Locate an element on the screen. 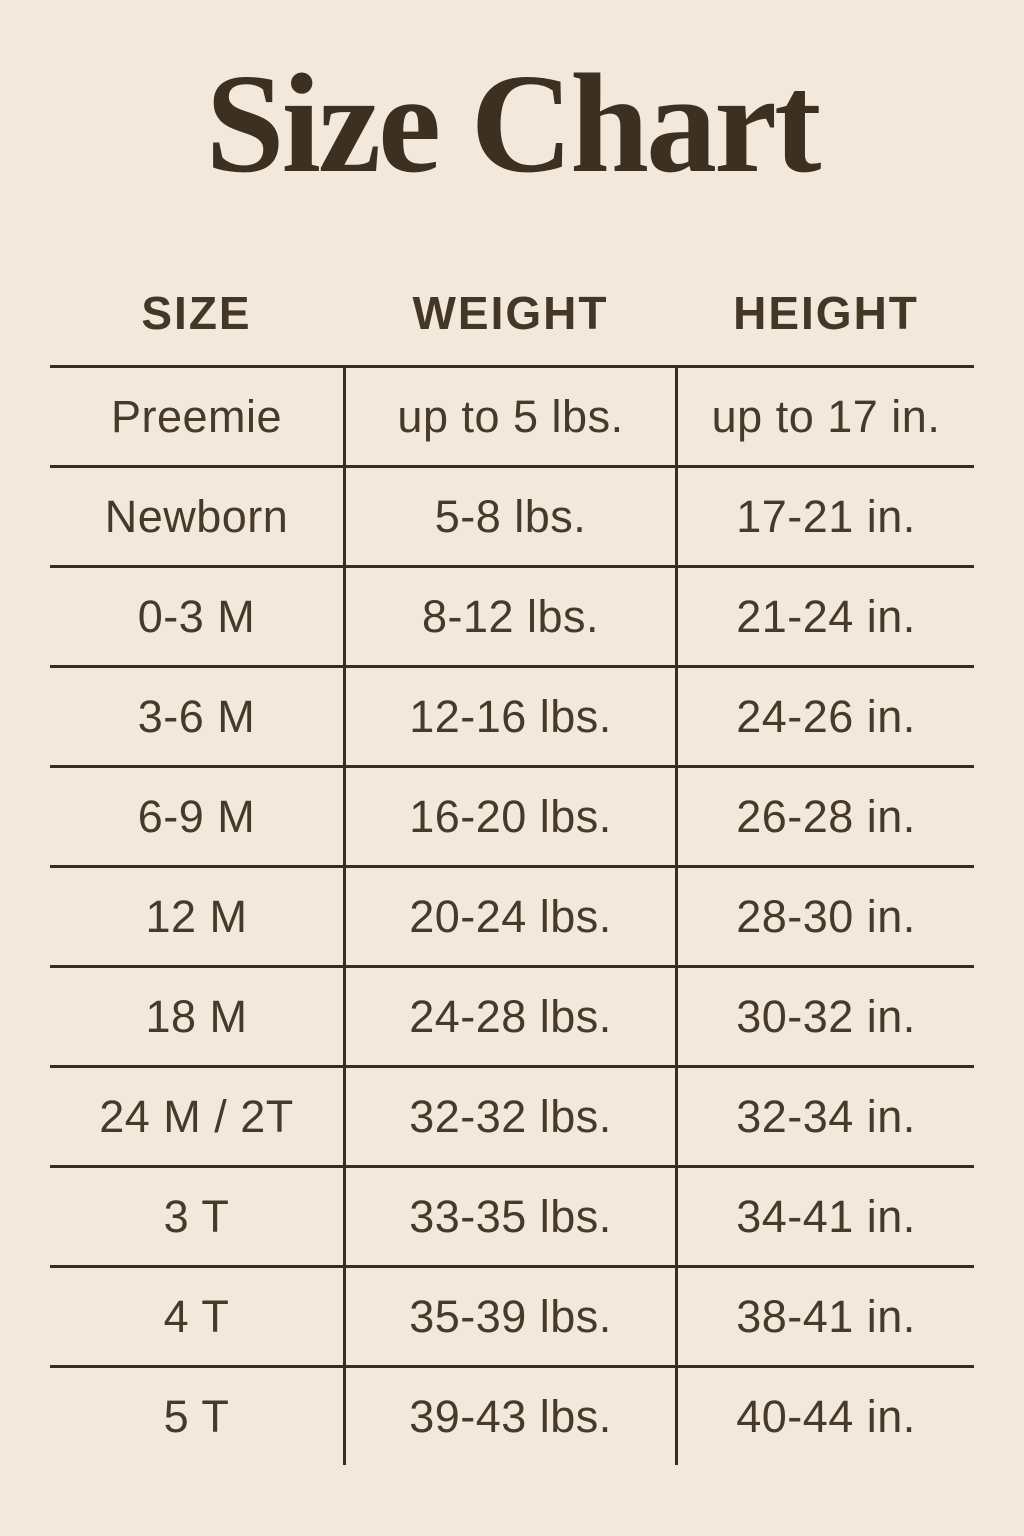  weight-cell: 32-32 lbs. is located at coordinates (510, 1116).